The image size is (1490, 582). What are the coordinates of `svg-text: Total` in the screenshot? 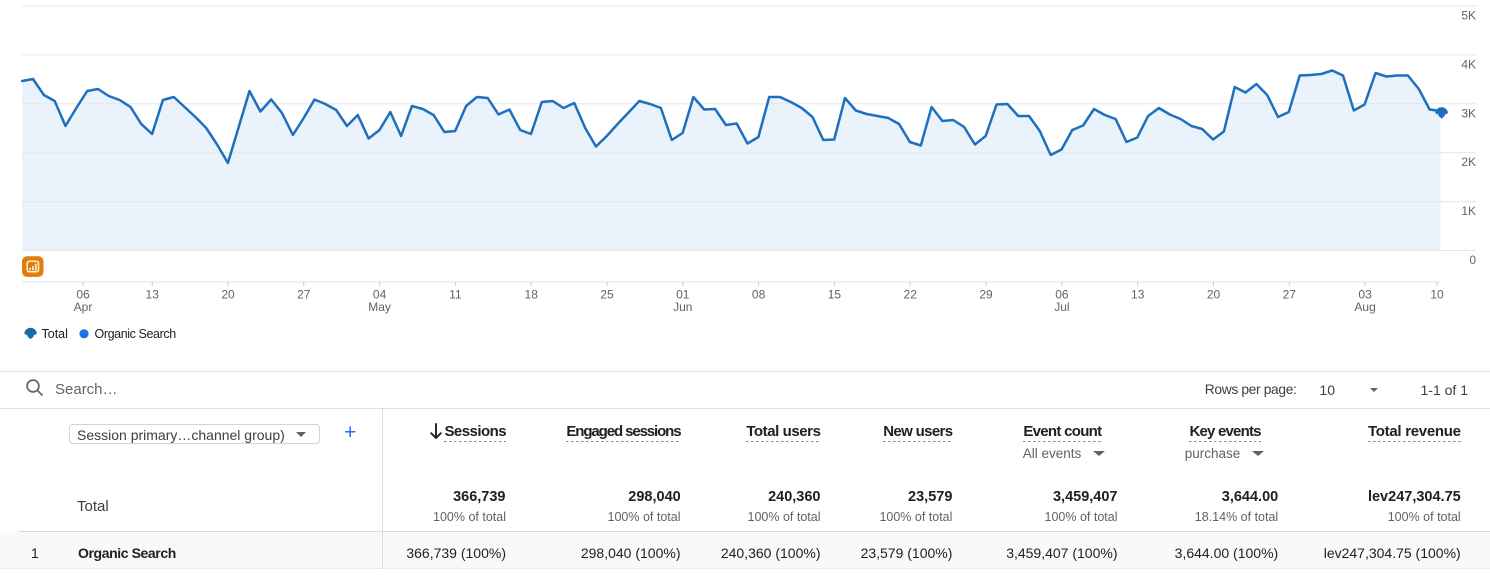 It's located at (55, 334).